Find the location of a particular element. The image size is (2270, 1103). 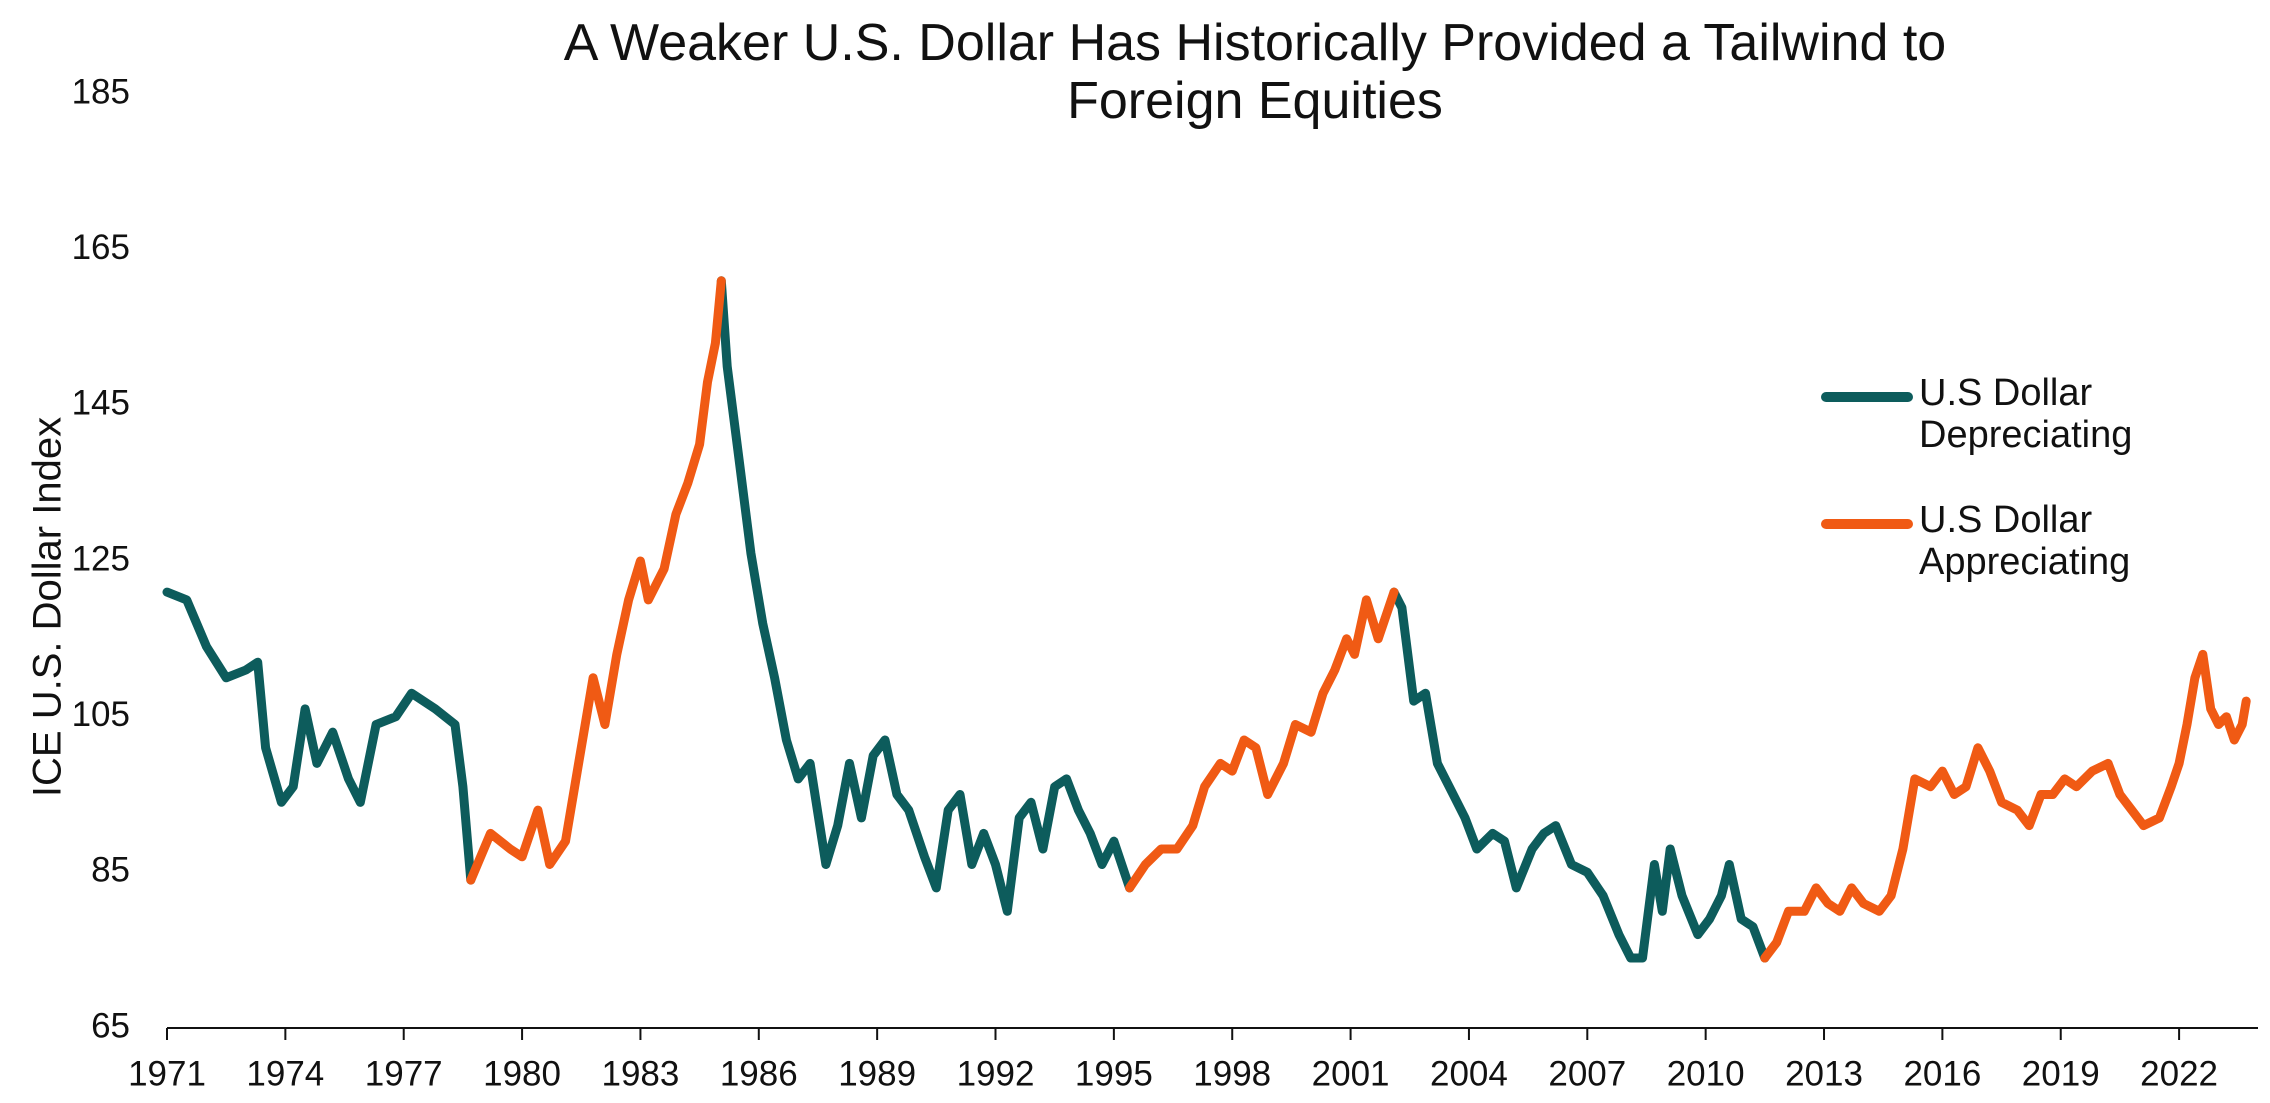

legend-item: U.S Dollar Appreciating is located at coordinates (2005, 541).